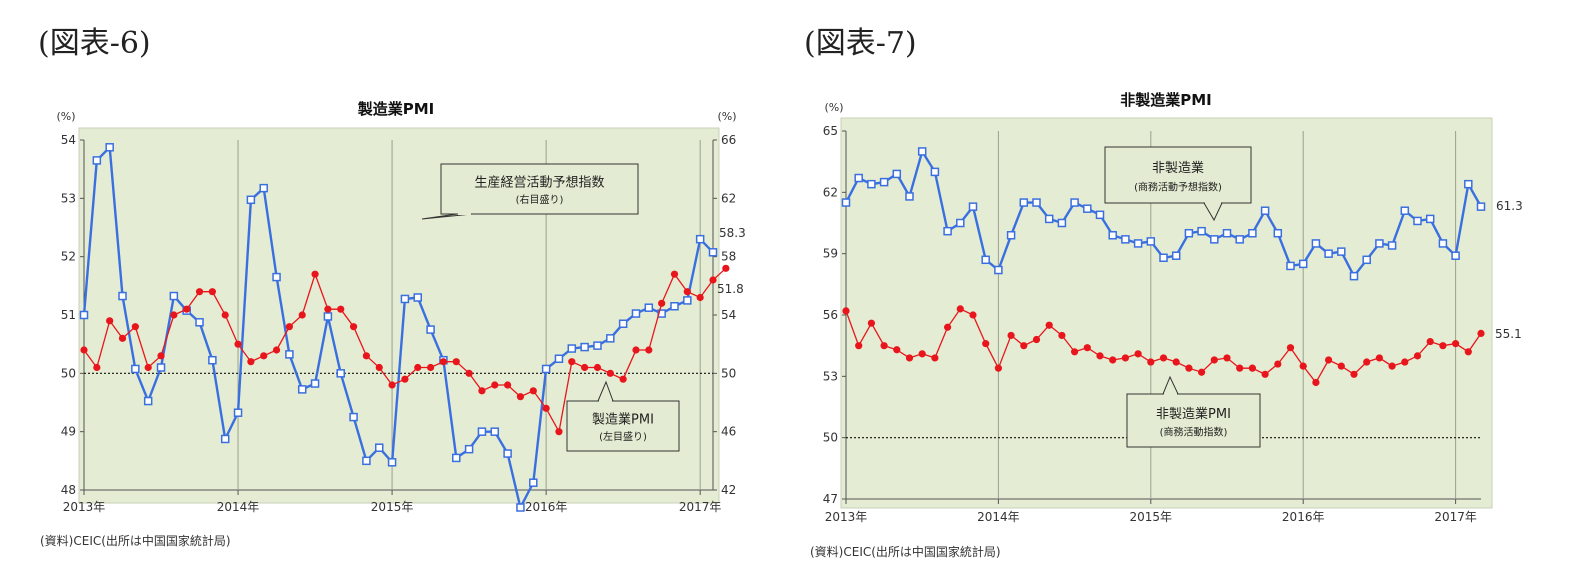 Image resolution: width=1573 pixels, height=579 pixels. Describe the element at coordinates (1178, 168) in the screenshot. I see `callout-title: 非製造業` at that location.